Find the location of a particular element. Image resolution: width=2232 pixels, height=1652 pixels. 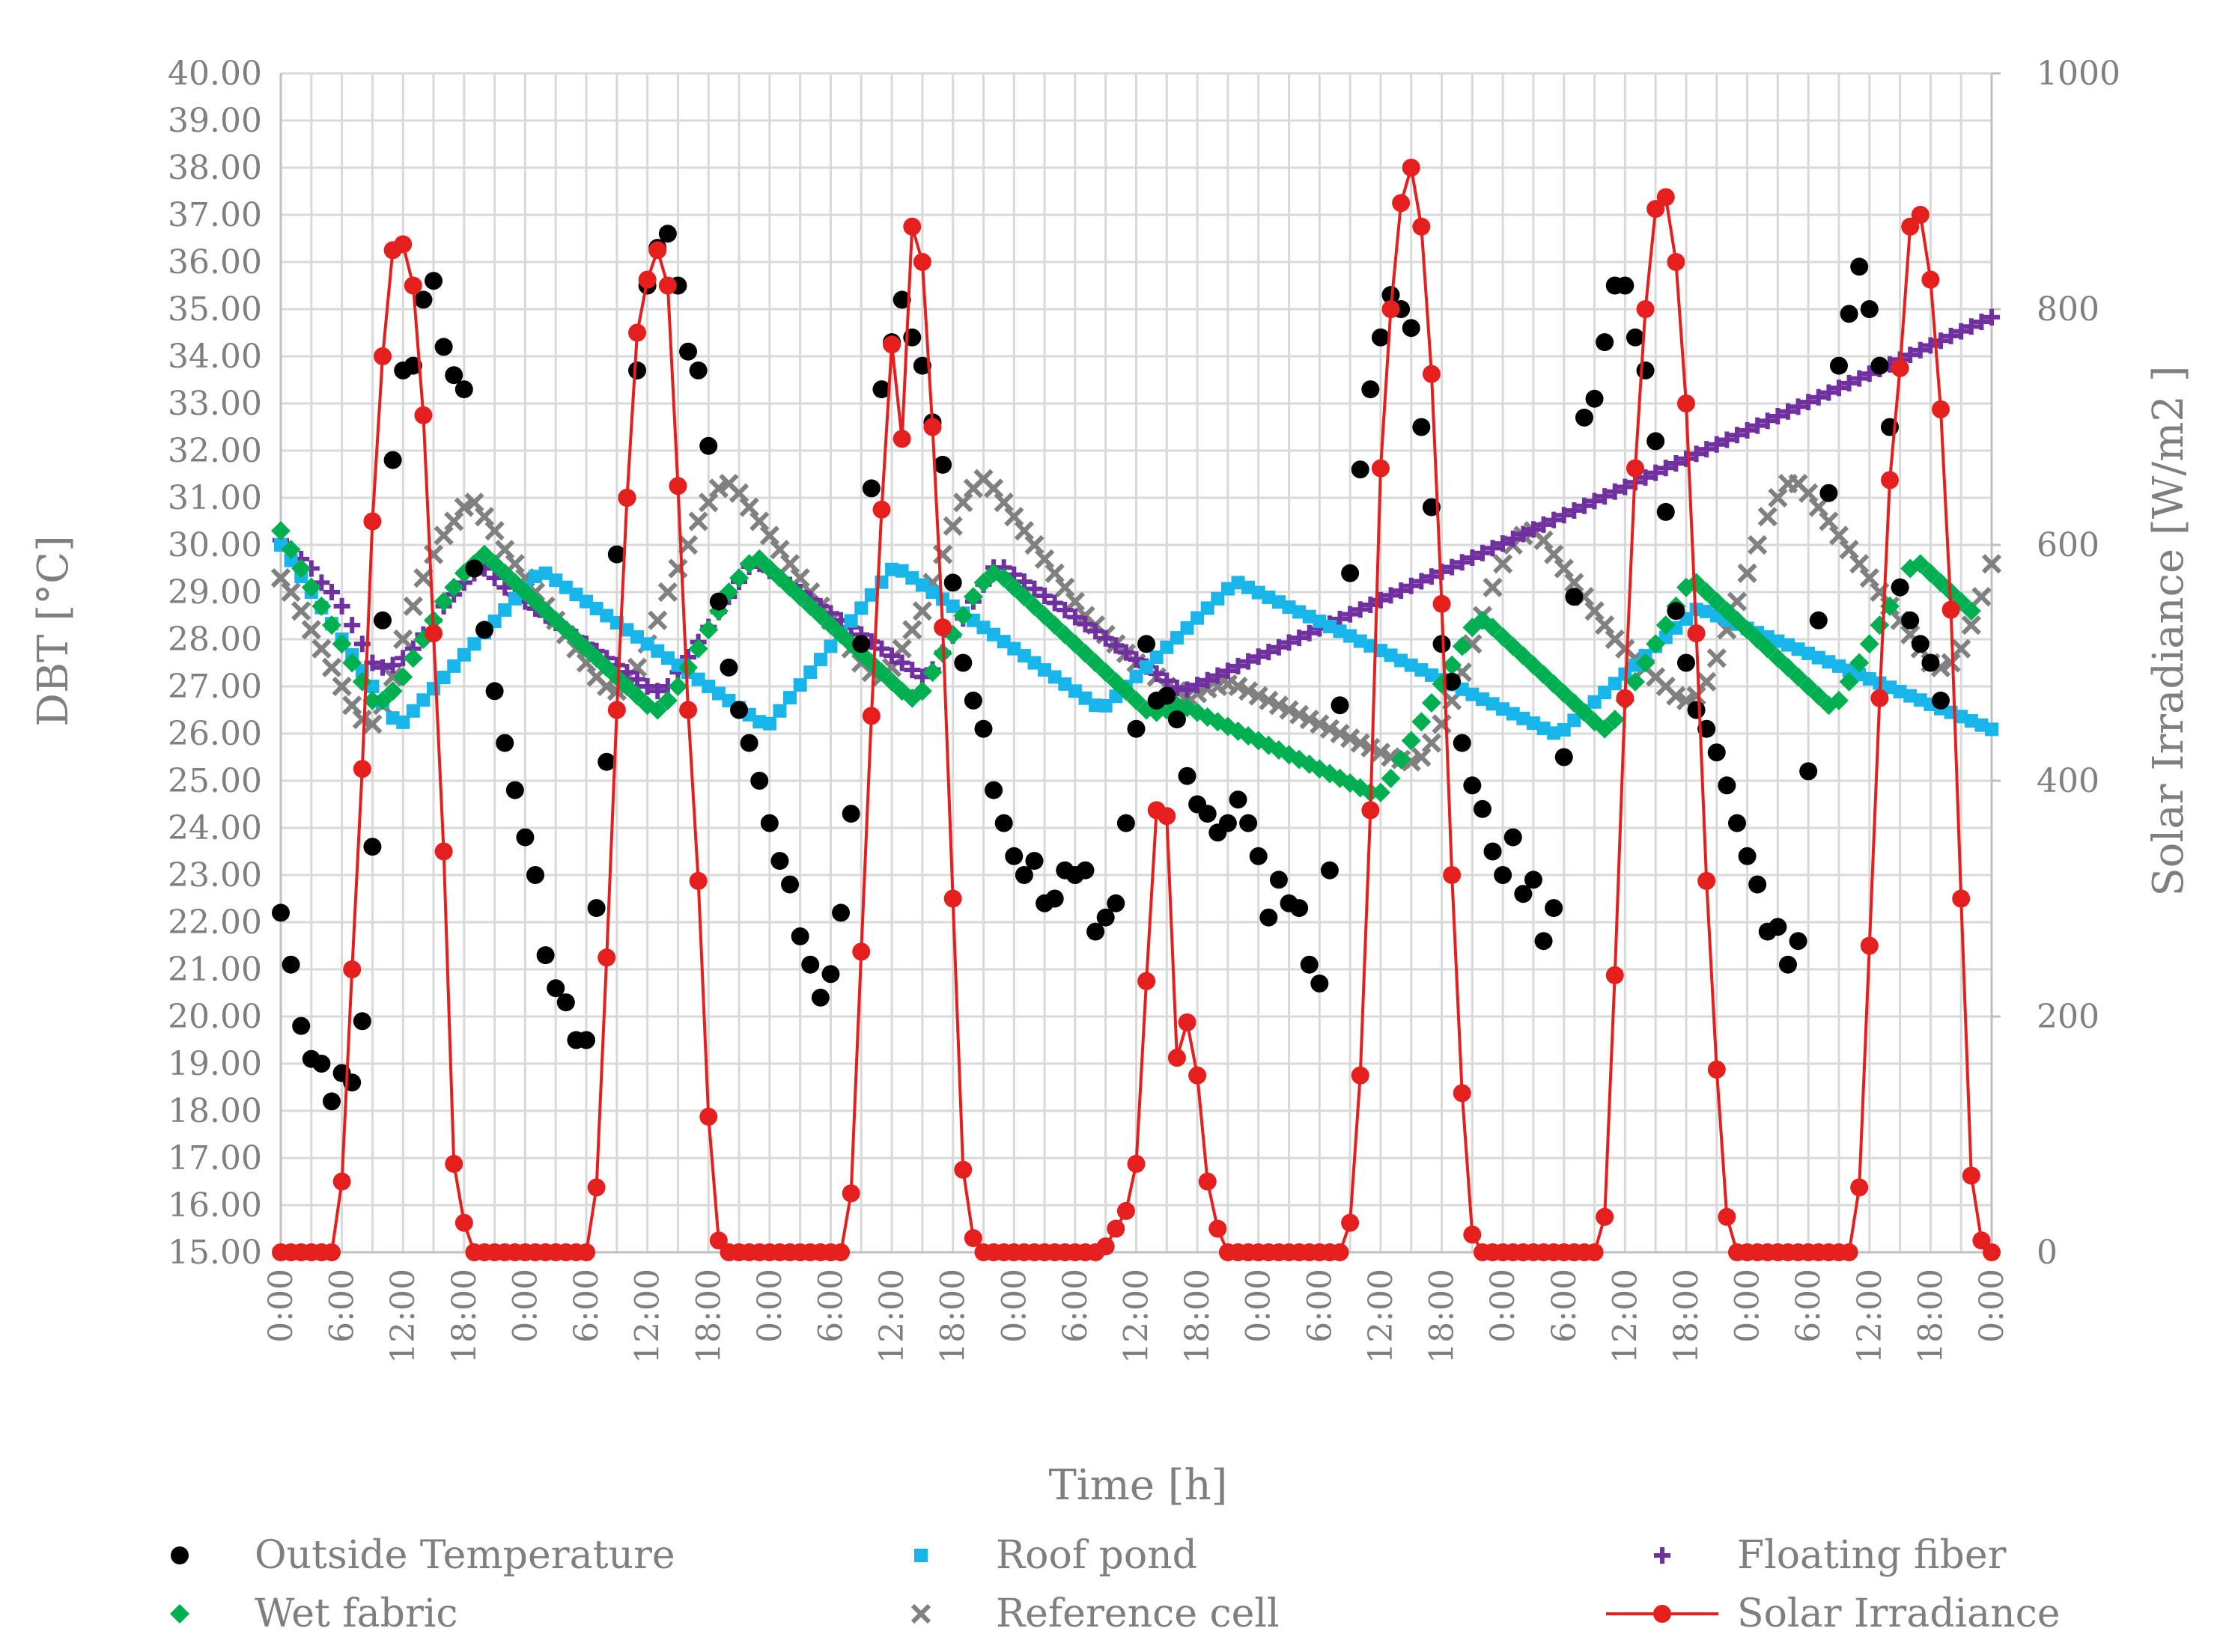

y-tick-label: 33.00 is located at coordinates (215, 404).